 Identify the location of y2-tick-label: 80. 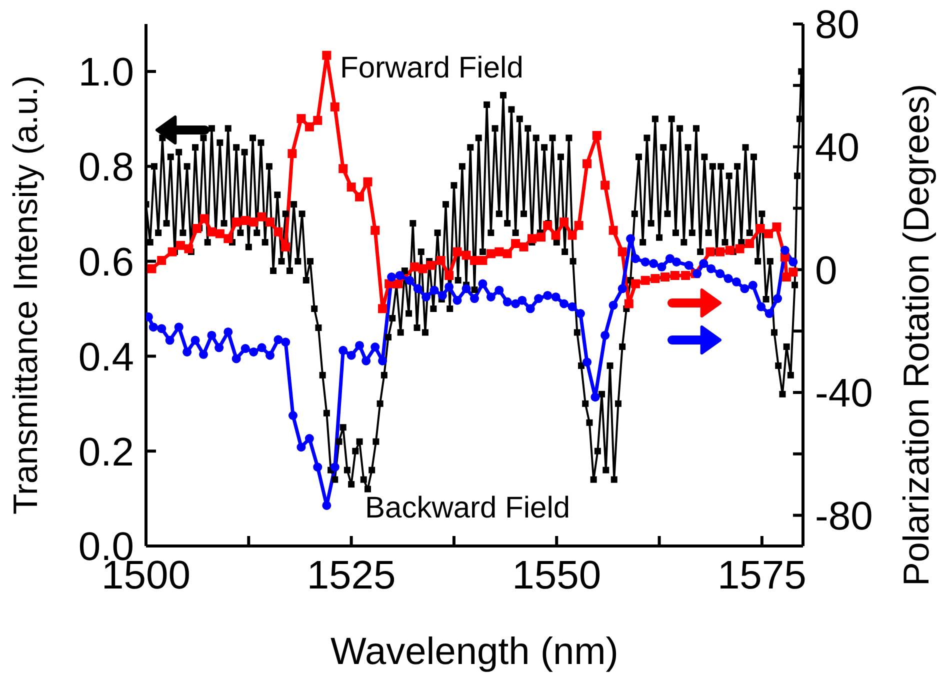
(837, 25).